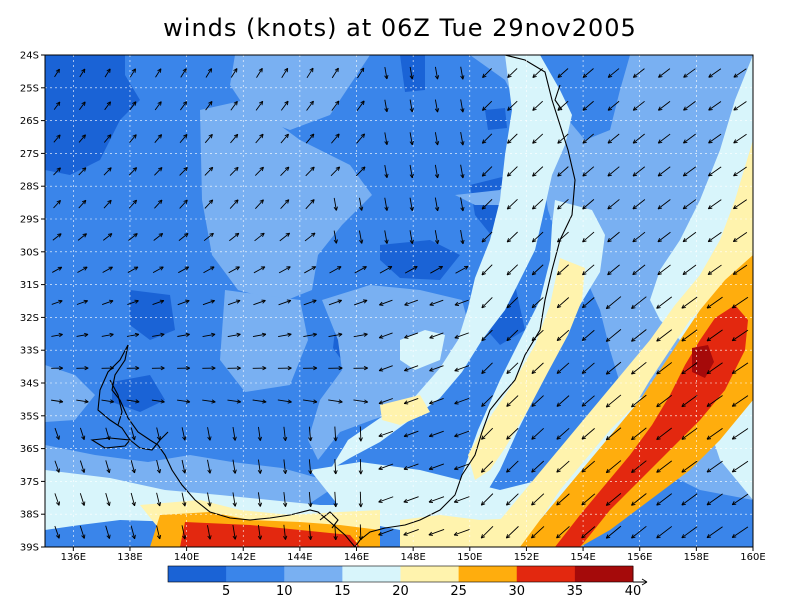  Describe the element at coordinates (149, 441) in the screenshot. I see `gulf-st-vincent` at that location.